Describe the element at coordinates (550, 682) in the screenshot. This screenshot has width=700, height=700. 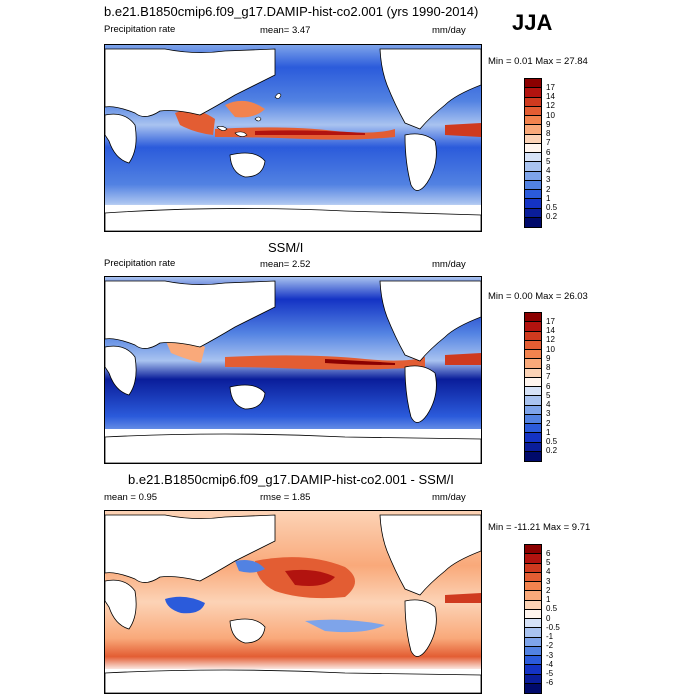
I see `colorbar-tick-label: -6` at that location.